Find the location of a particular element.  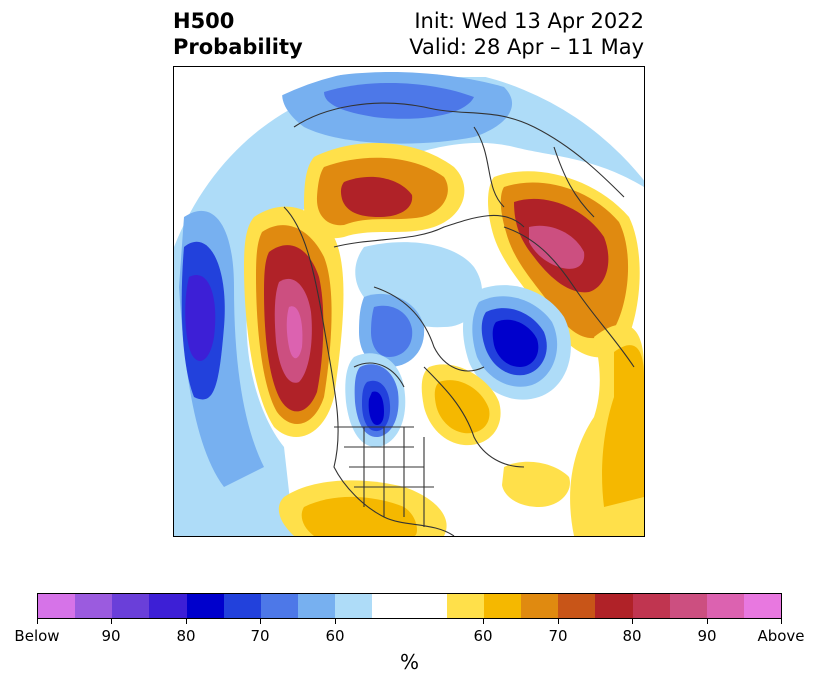

map-title: H500 Probability is located at coordinates (238, 34).